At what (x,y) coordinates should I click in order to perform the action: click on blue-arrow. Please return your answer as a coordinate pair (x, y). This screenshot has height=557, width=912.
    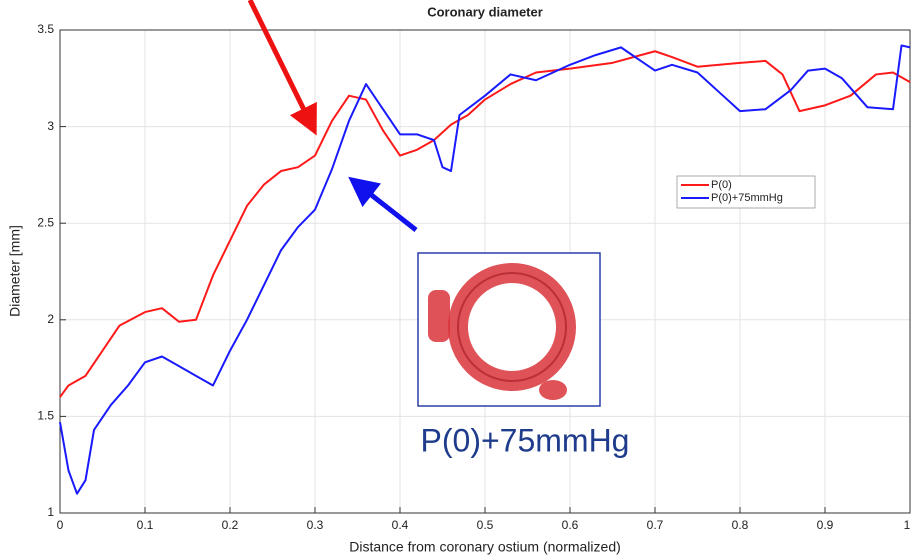
    Looking at the image, I should click on (383, 204).